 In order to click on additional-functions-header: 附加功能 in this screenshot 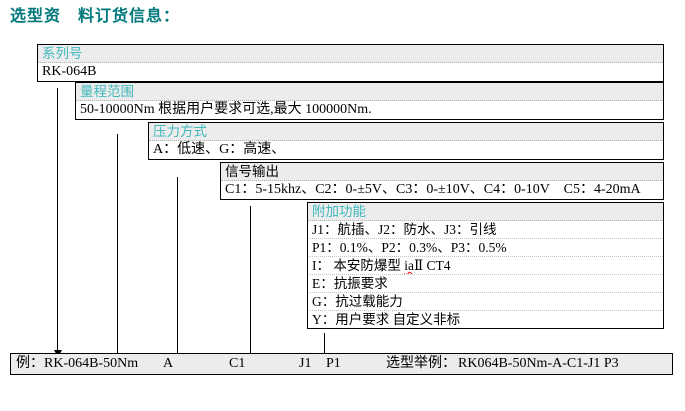, I will do `click(485, 212)`.